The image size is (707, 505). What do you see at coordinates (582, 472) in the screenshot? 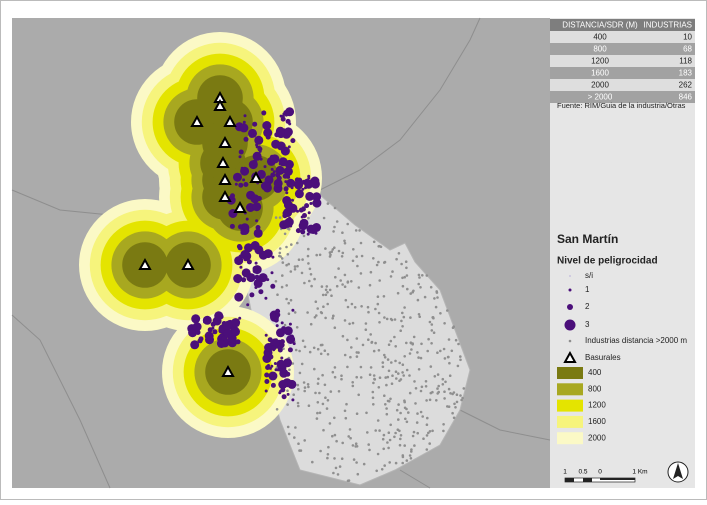
I see `scale-label: 0.5` at bounding box center [582, 472].